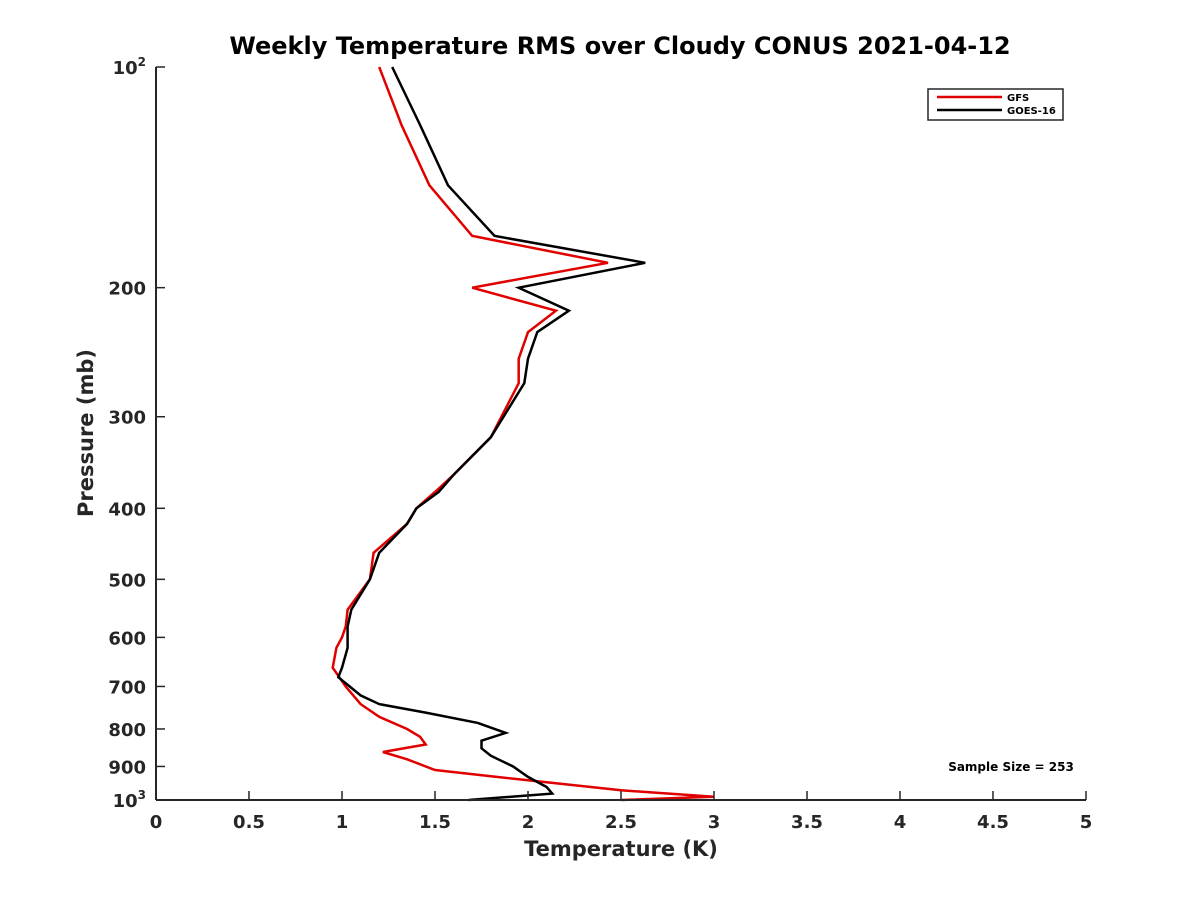 The width and height of the screenshot is (1200, 900). What do you see at coordinates (127, 580) in the screenshot?
I see `y-tick-label: 500` at bounding box center [127, 580].